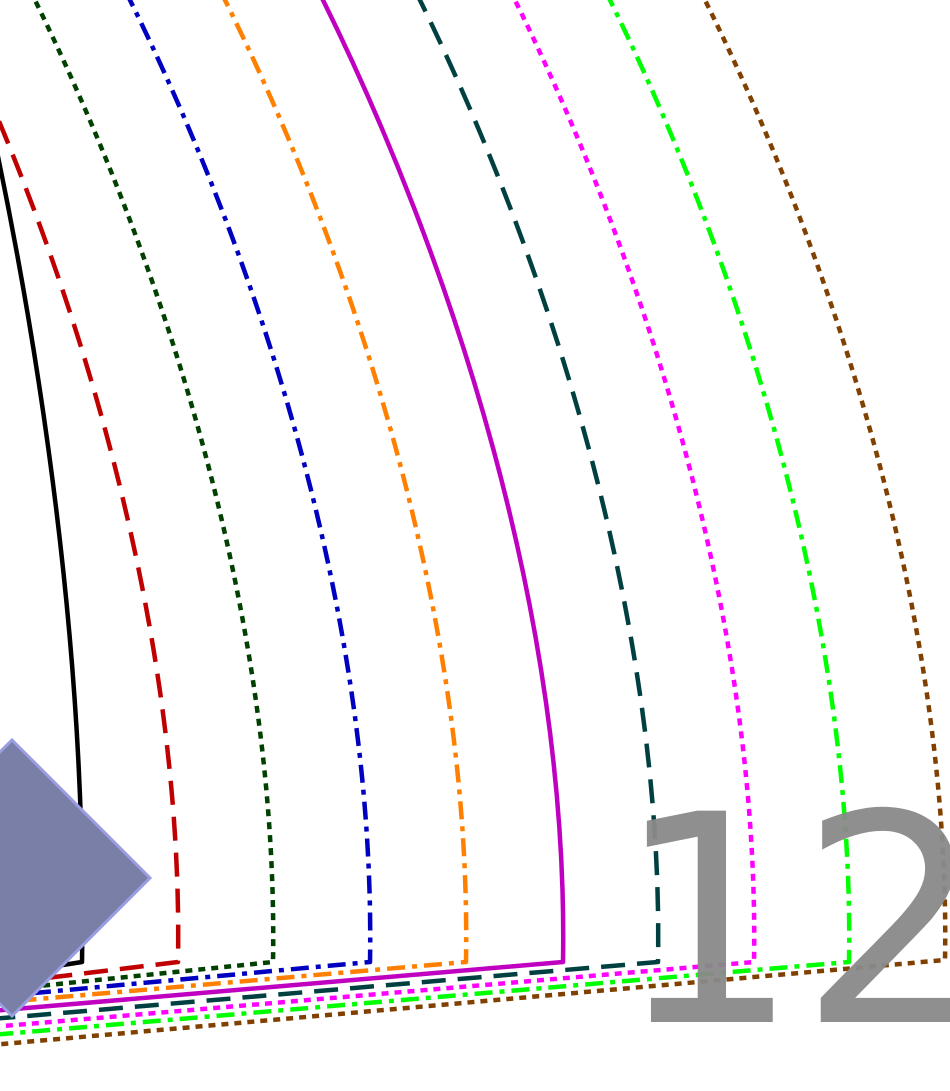 The width and height of the screenshot is (950, 1091). I want to click on diamond-marker, so click(76, 878).